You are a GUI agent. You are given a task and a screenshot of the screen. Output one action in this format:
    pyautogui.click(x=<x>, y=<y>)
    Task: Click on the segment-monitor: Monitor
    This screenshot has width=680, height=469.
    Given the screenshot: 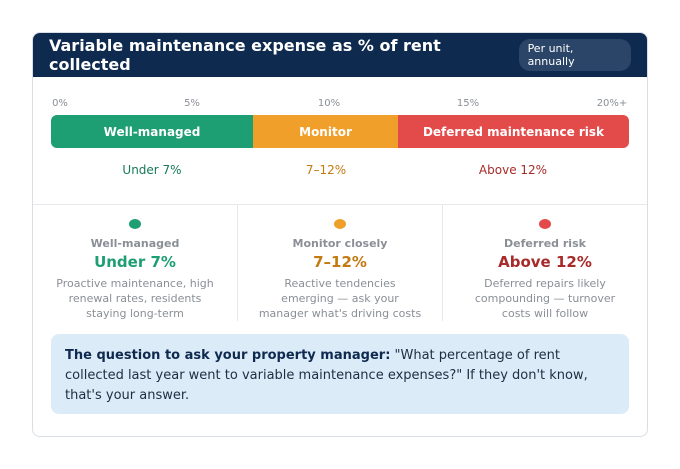 What is the action you would take?
    pyautogui.click(x=325, y=131)
    